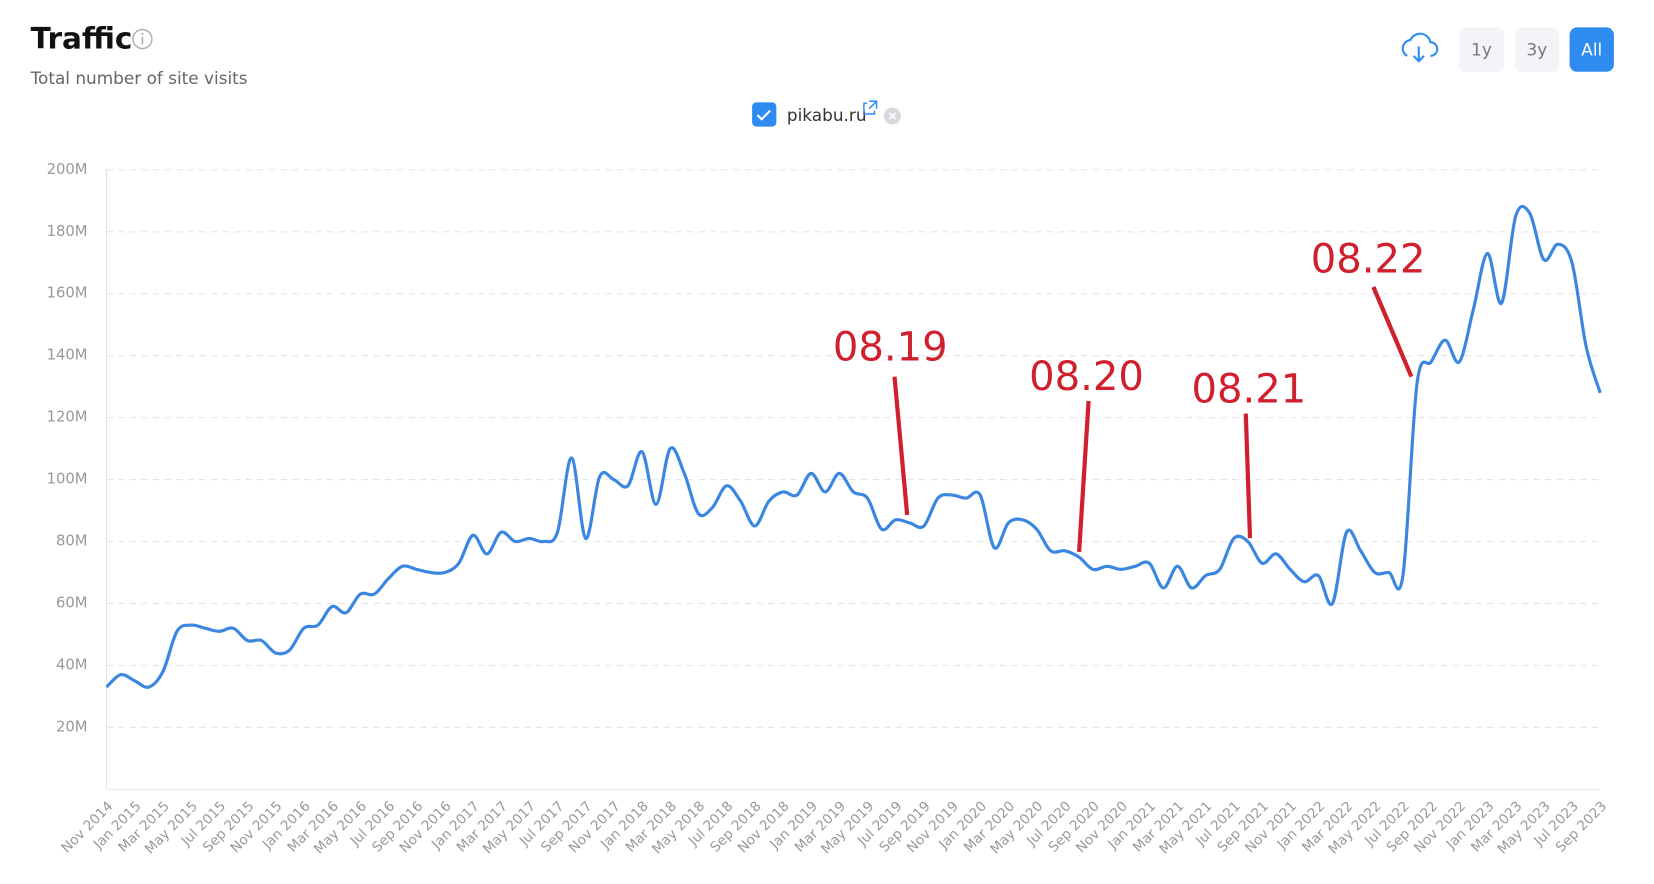 Image resolution: width=1654 pixels, height=884 pixels. What do you see at coordinates (827, 115) in the screenshot?
I see `legend-label: pikabu.ru` at bounding box center [827, 115].